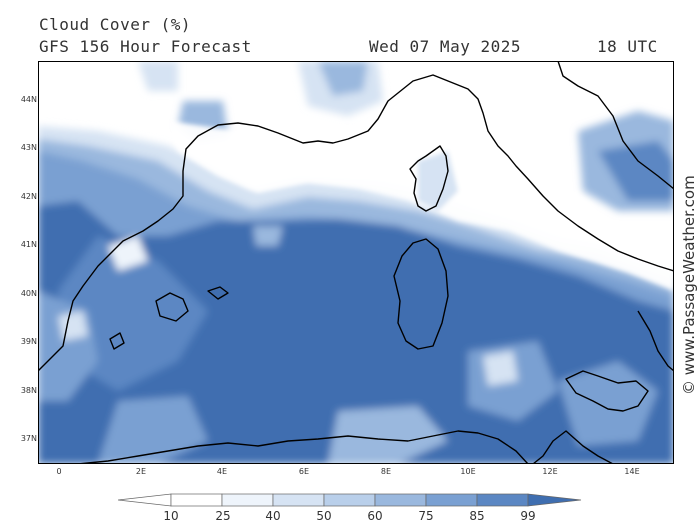  Describe the element at coordinates (528, 516) in the screenshot. I see `colorbar-label: 99` at that location.